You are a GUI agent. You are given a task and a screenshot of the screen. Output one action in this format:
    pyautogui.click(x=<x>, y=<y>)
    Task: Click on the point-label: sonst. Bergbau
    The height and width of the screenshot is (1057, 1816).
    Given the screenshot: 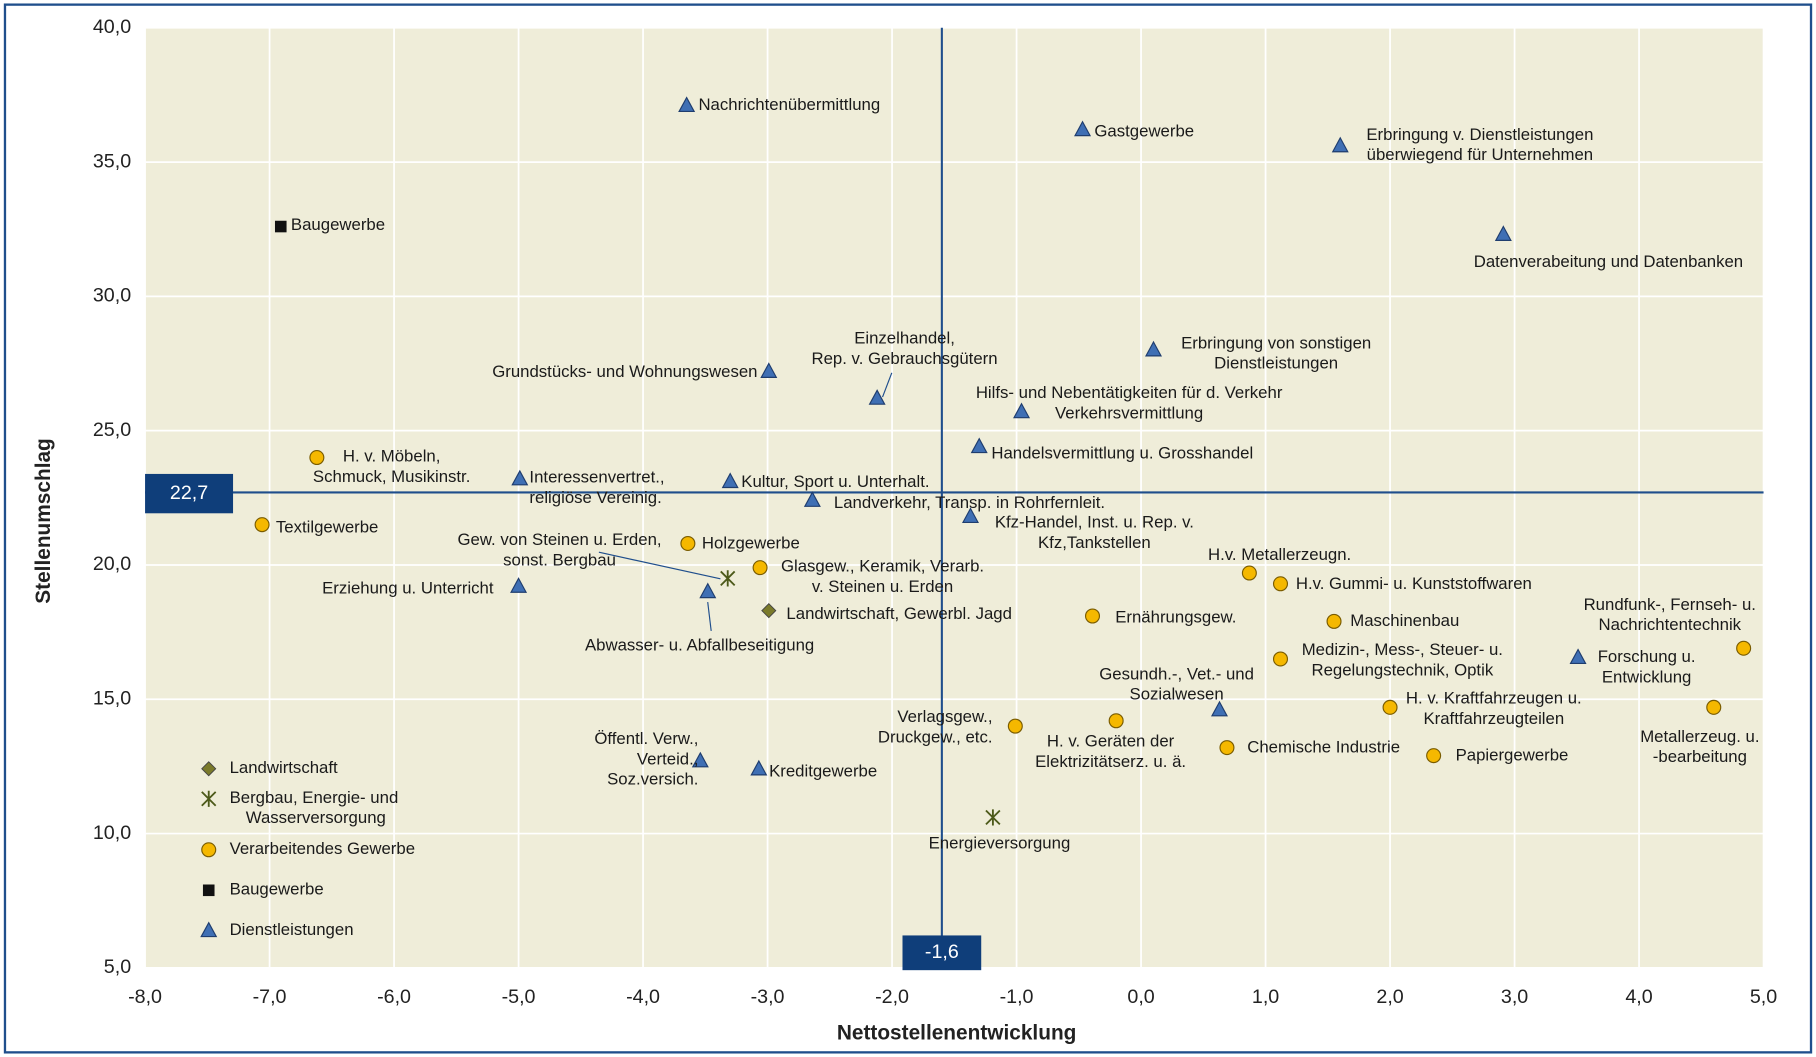 What is the action you would take?
    pyautogui.click(x=559, y=559)
    